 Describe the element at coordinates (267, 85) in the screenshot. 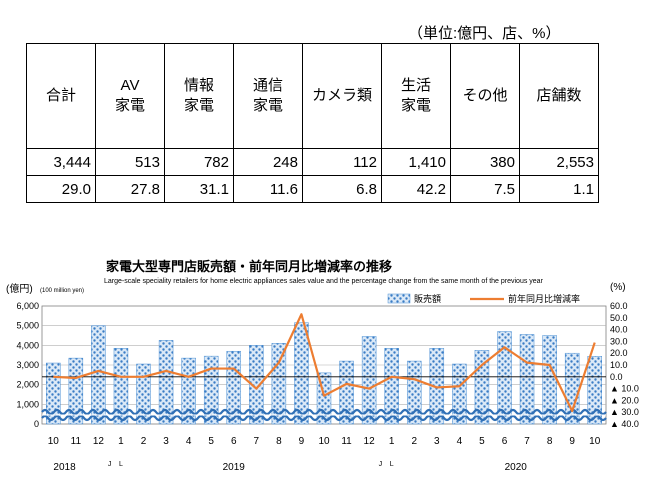

I see `table-header-label: 通信` at that location.